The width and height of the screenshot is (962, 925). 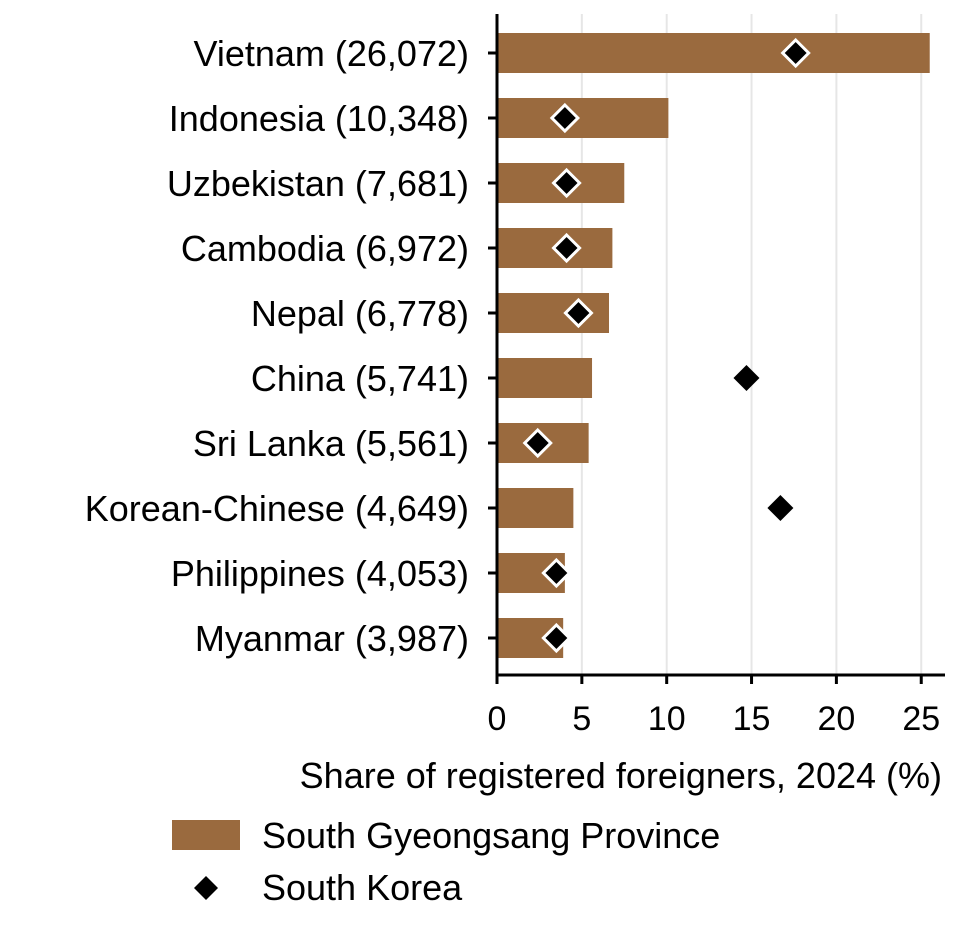 I want to click on category-label: Cambodia (6,972), so click(x=325, y=248).